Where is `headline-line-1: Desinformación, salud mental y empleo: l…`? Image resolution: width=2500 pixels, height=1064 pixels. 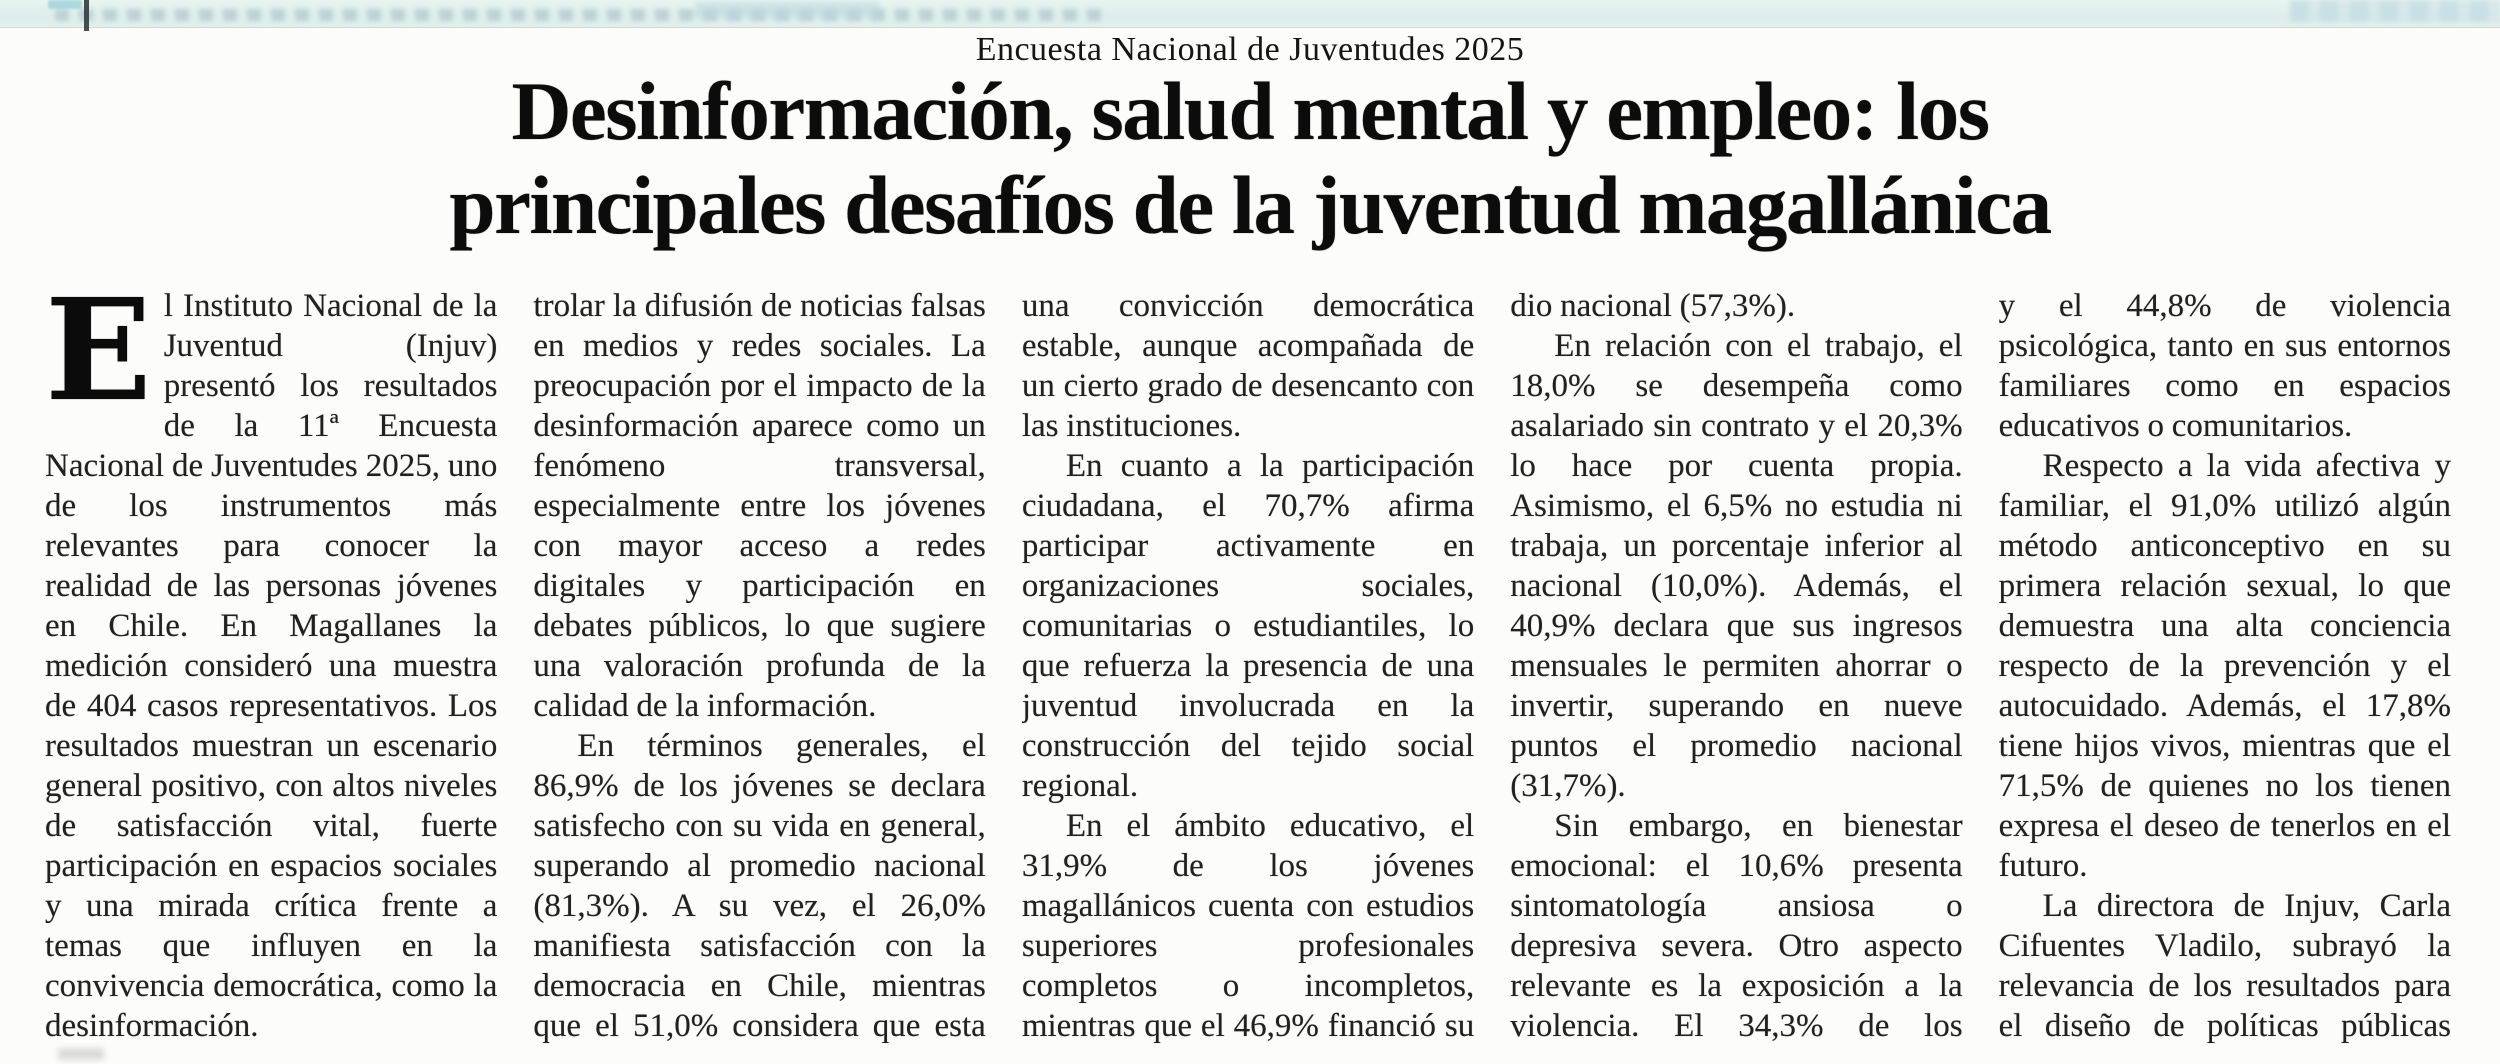
headline-line-1: Desinformación, salud mental y empleo: l… is located at coordinates (1250, 111).